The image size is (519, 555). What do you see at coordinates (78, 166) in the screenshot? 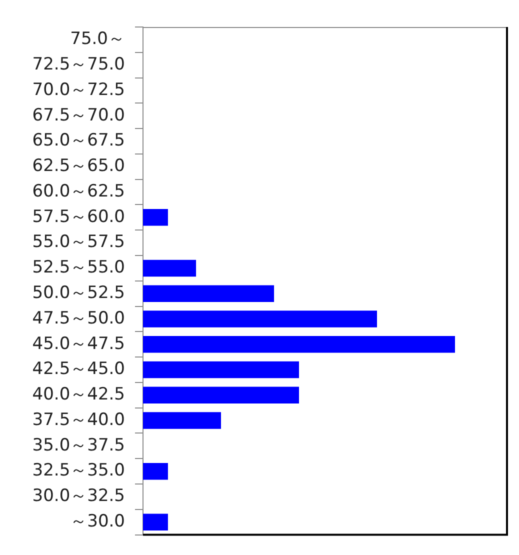
I see `y-tick-label: 62.5～65.0` at bounding box center [78, 166].